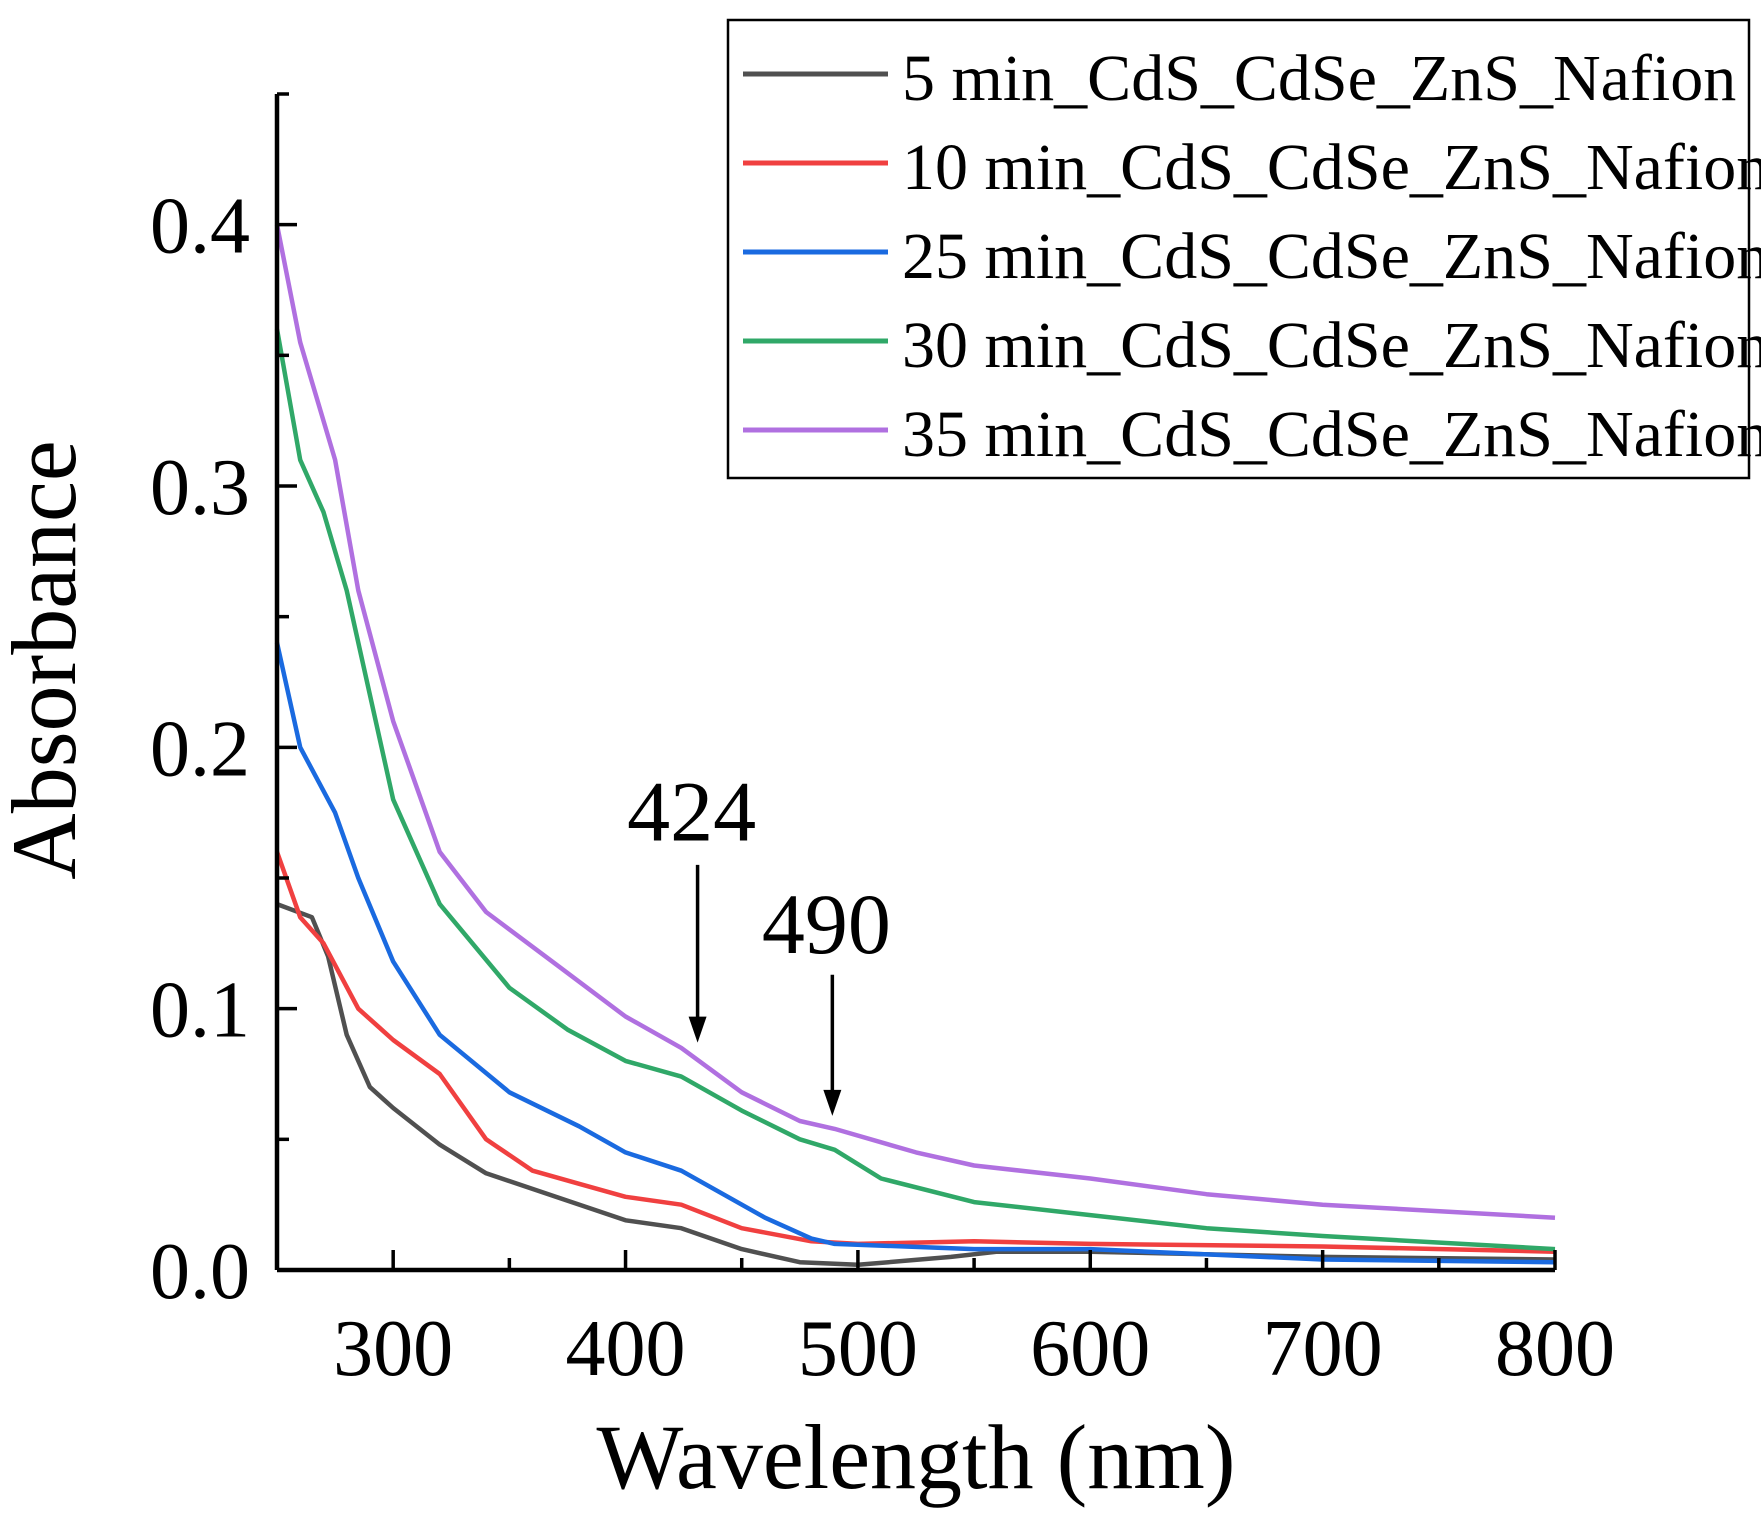 The image size is (1761, 1518). What do you see at coordinates (826, 924) in the screenshot?
I see `peak-annotation-label: 490` at bounding box center [826, 924].